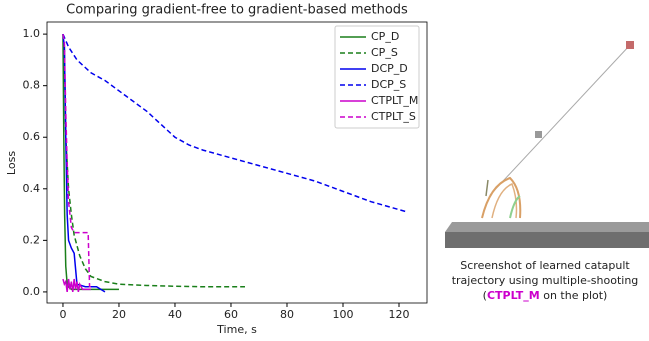 Image resolution: width=649 pixels, height=341 pixels. I want to click on x-tick-label: 20, so click(119, 314).